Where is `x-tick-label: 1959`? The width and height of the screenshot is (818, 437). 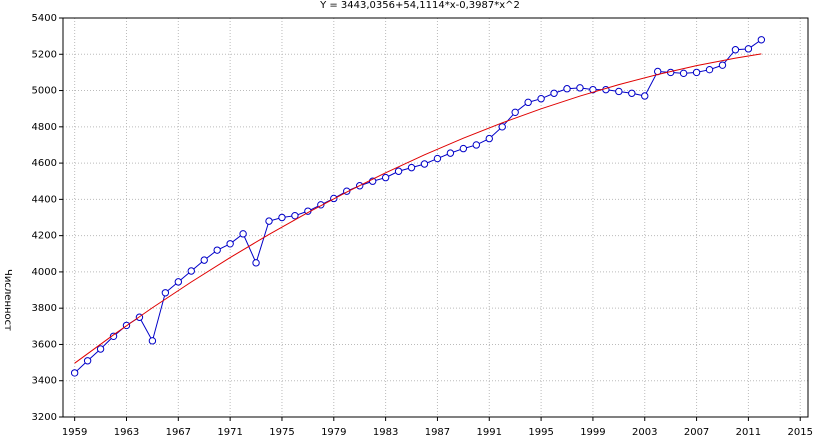 x-tick-label: 1959 is located at coordinates (74, 432).